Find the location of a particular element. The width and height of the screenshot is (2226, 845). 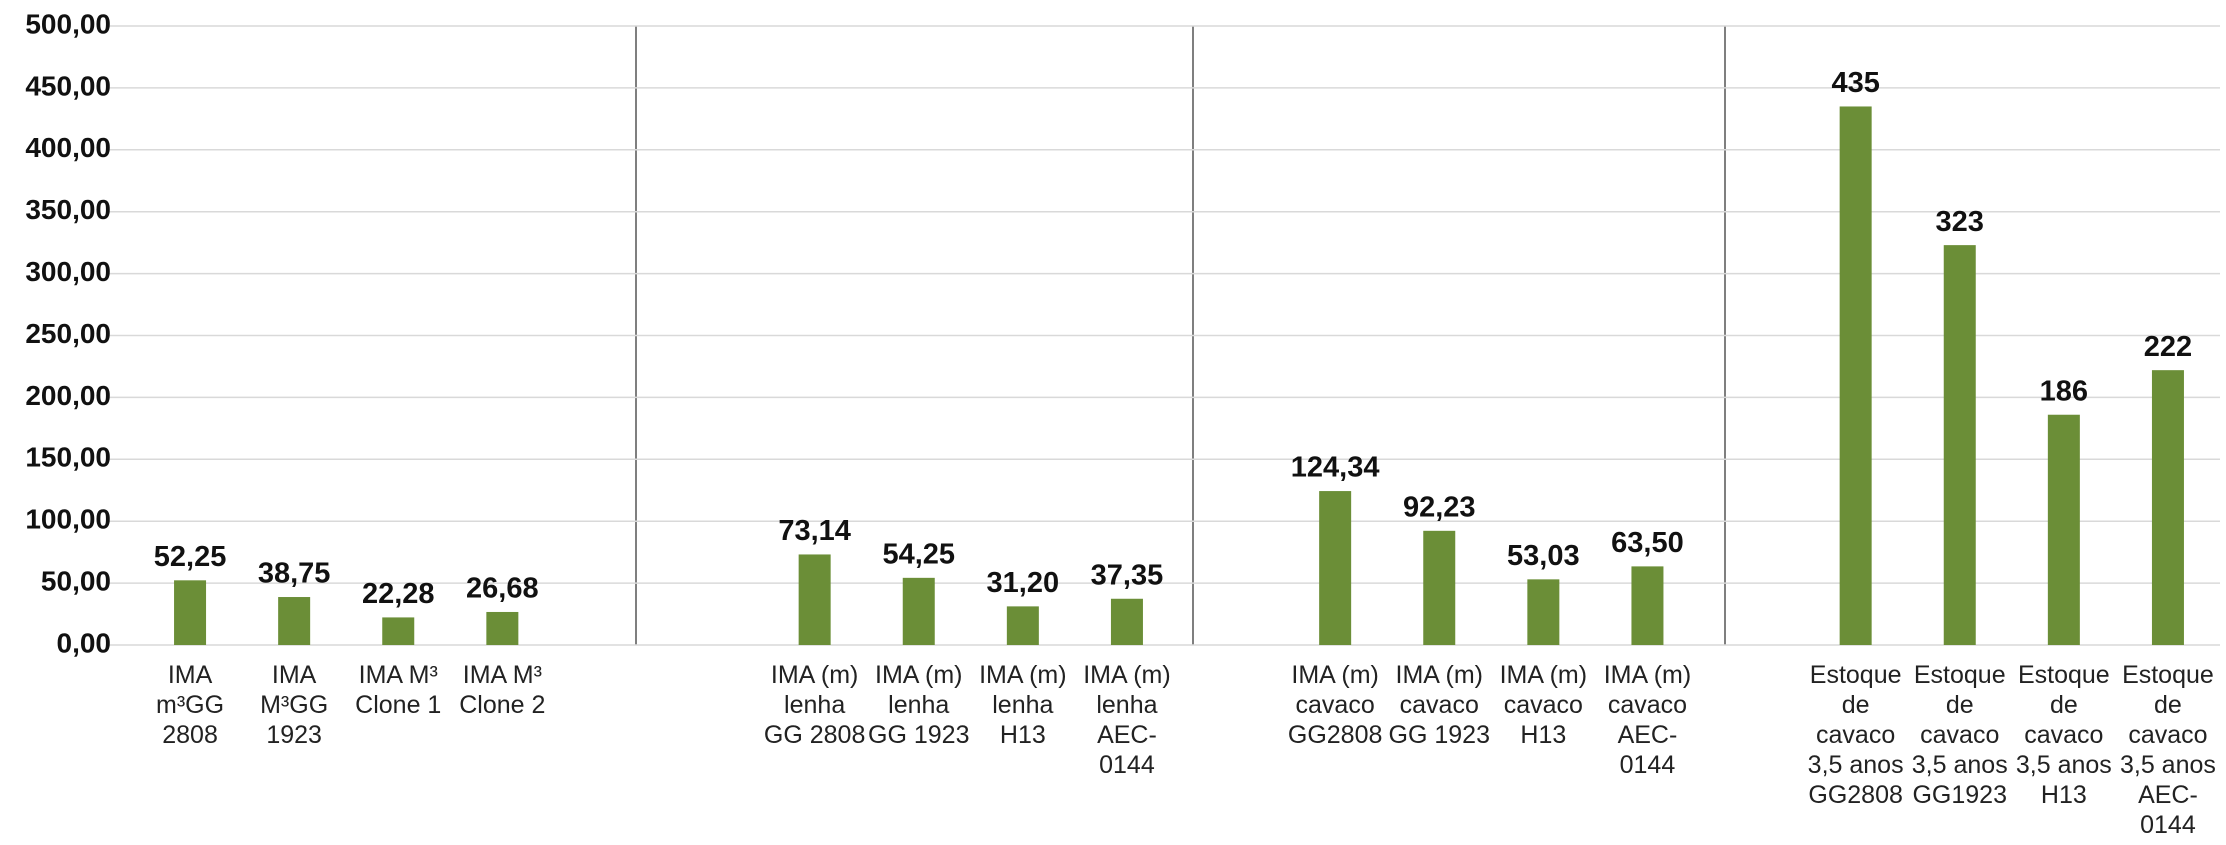

y-tick-label: 400,00 is located at coordinates (68, 147).